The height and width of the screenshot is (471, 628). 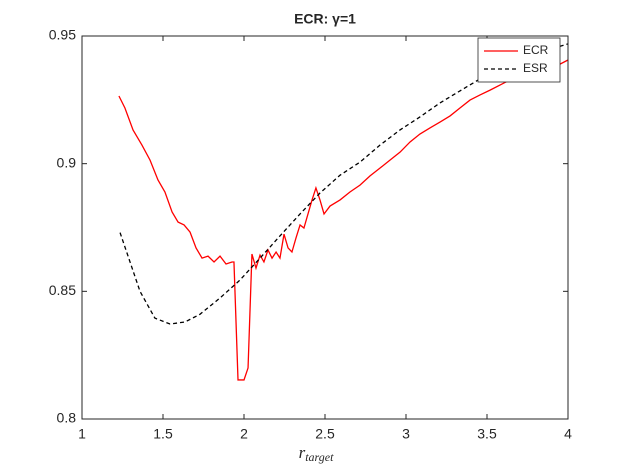 What do you see at coordinates (487, 434) in the screenshot?
I see `x-tick-label: 3.5` at bounding box center [487, 434].